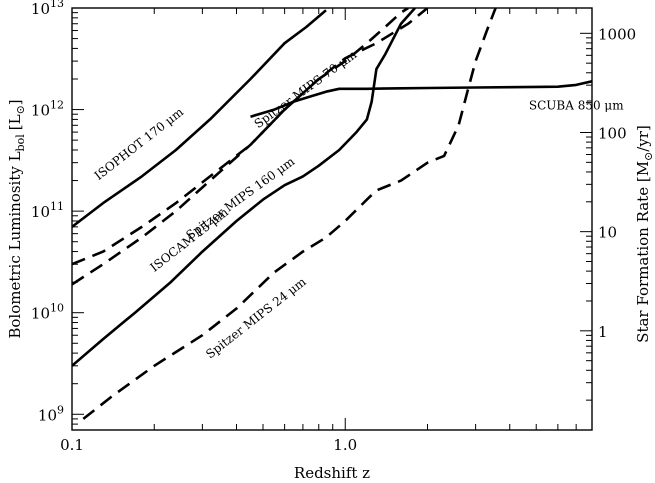  I want to click on y-tick-label: 10¹², so click(47, 109).